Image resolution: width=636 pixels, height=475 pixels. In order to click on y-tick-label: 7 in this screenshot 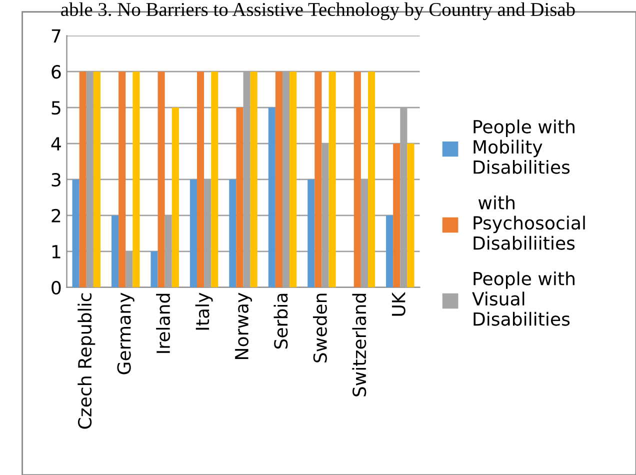, I will do `click(56, 35)`.